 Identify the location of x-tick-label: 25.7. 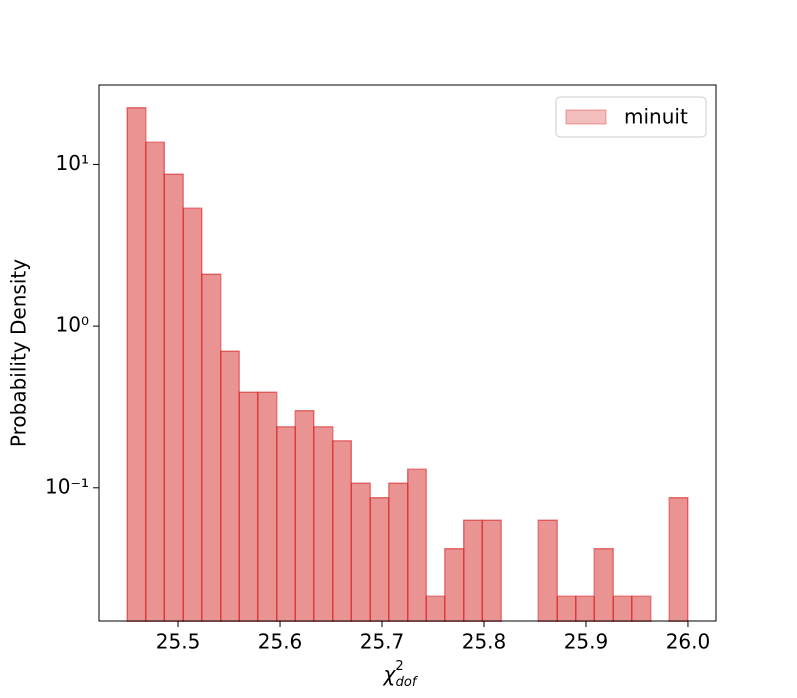
(382, 642).